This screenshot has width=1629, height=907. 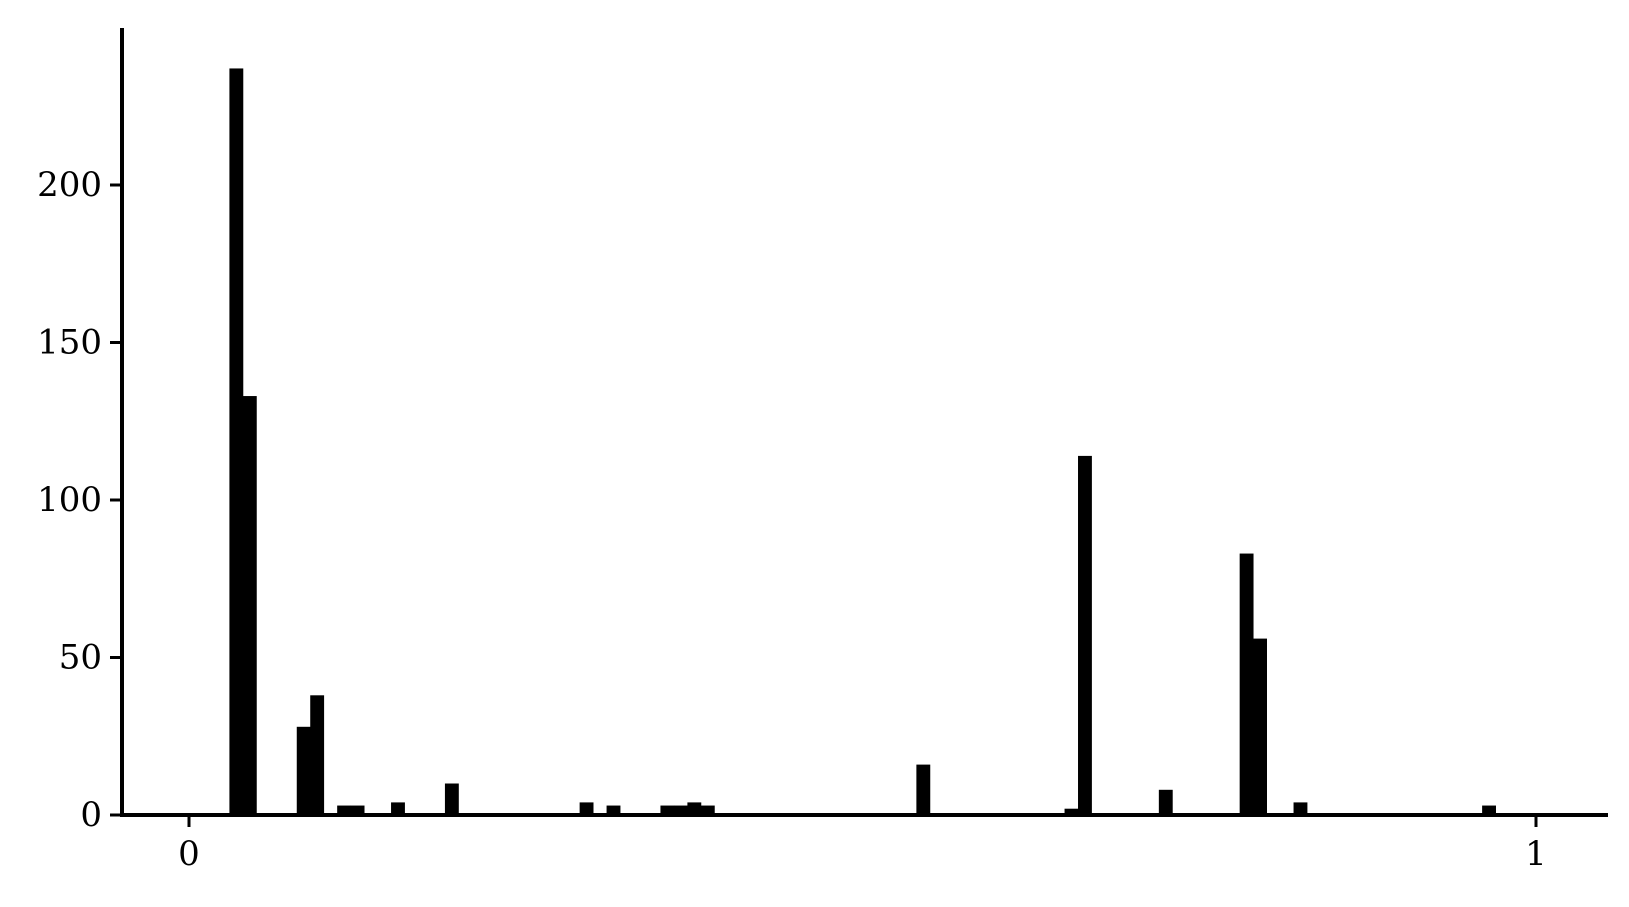 I want to click on x-tick-label: 0, so click(x=189, y=854).